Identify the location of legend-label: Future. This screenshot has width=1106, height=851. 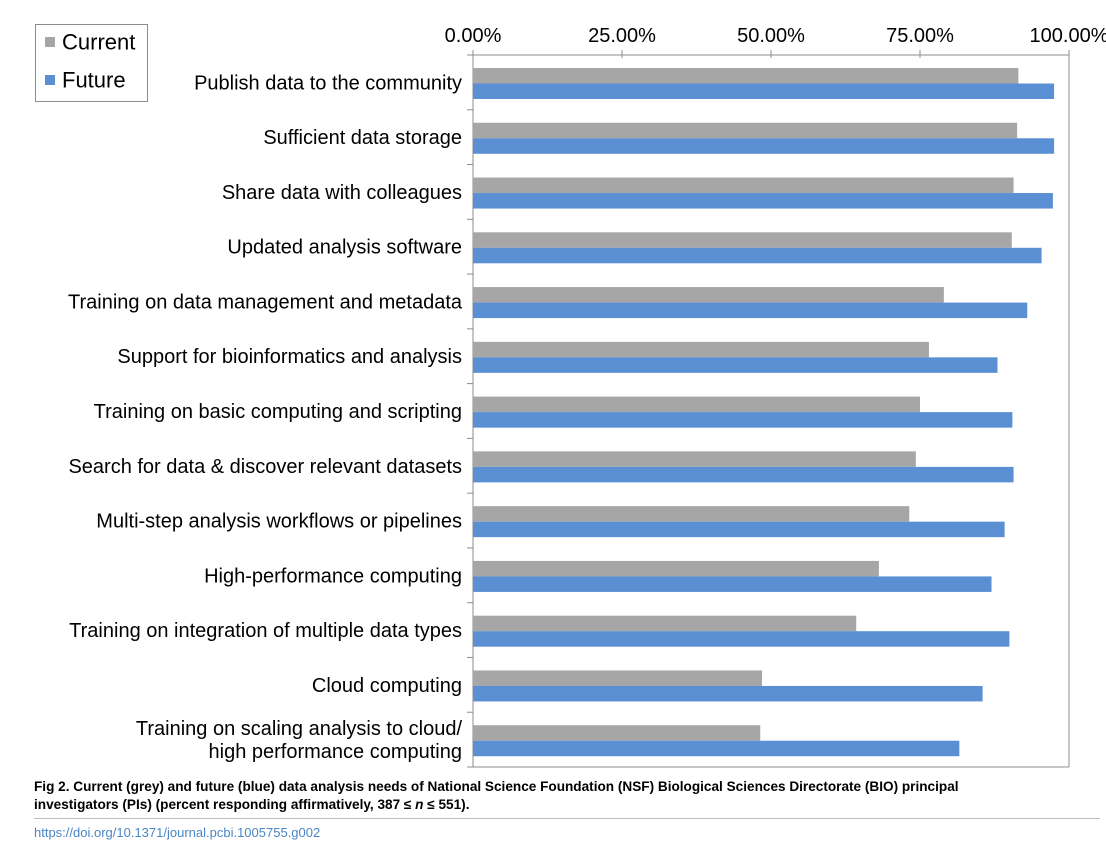
(94, 80).